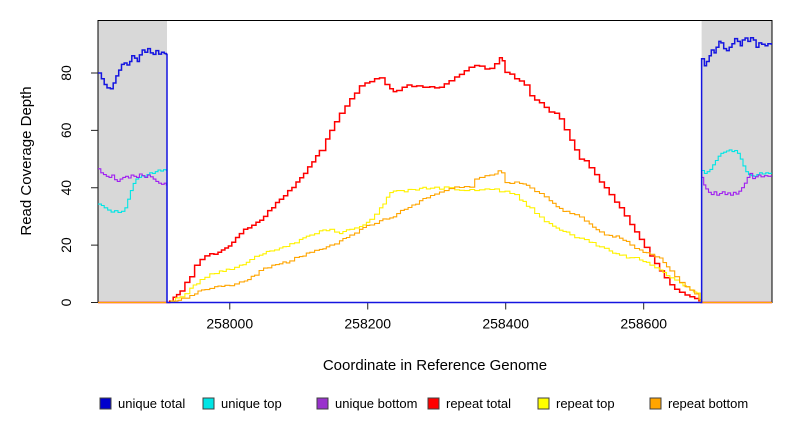  Describe the element at coordinates (543, 403) in the screenshot. I see `legend-swatch-repeat-top` at that location.